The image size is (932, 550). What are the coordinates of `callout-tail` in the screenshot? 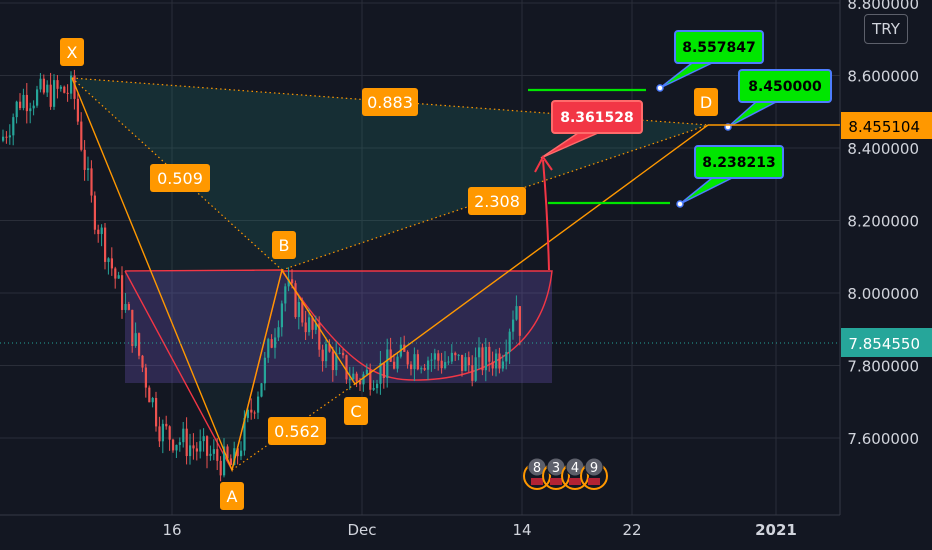 It's located at (752, 114).